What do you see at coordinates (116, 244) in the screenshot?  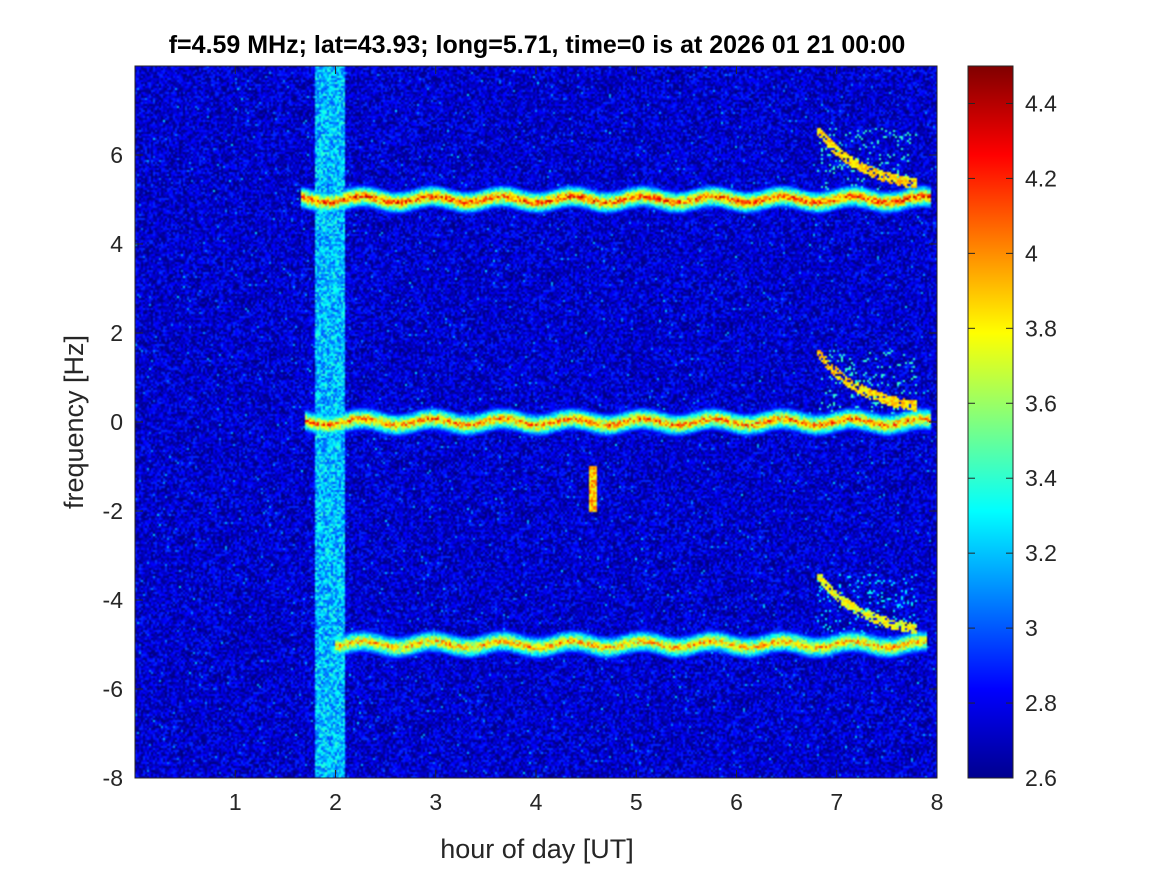 I see `y-tick-label: 4` at bounding box center [116, 244].